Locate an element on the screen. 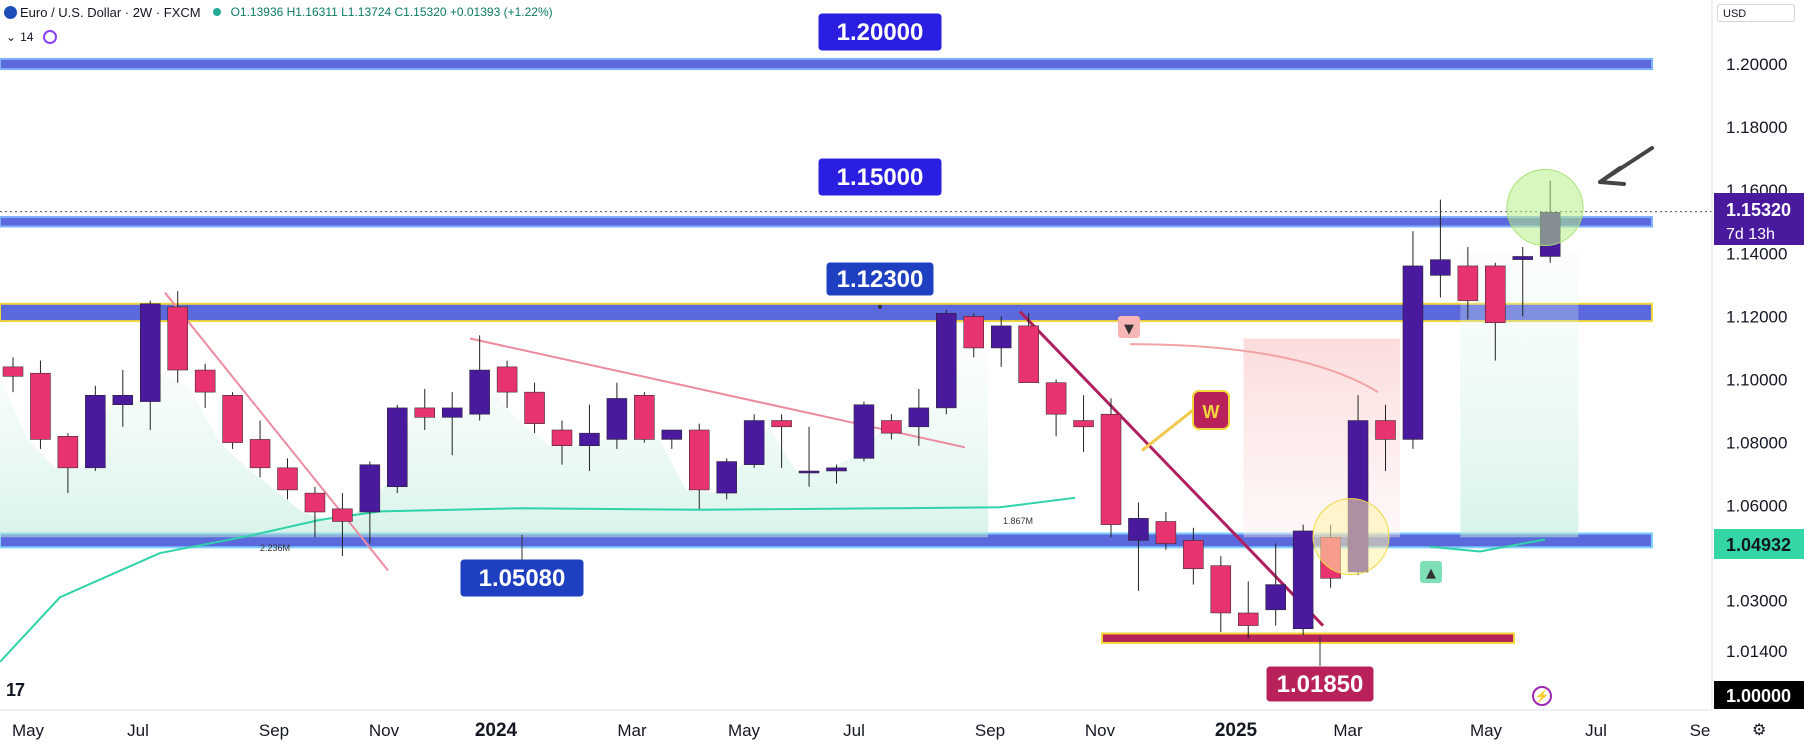  callout-line is located at coordinates (1171, 427).